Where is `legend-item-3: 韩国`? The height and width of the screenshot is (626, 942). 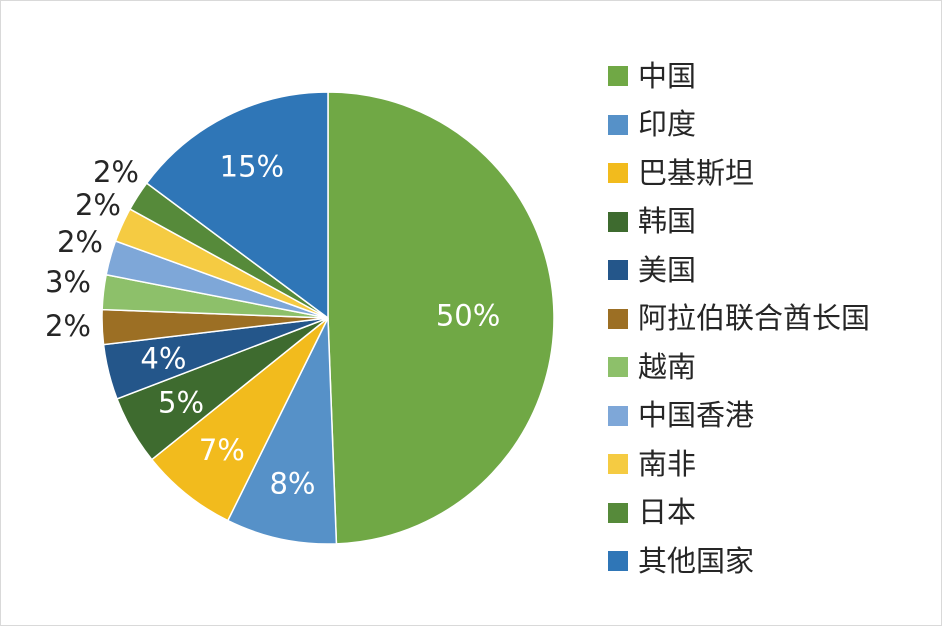 legend-item-3: 韩国 is located at coordinates (739, 222).